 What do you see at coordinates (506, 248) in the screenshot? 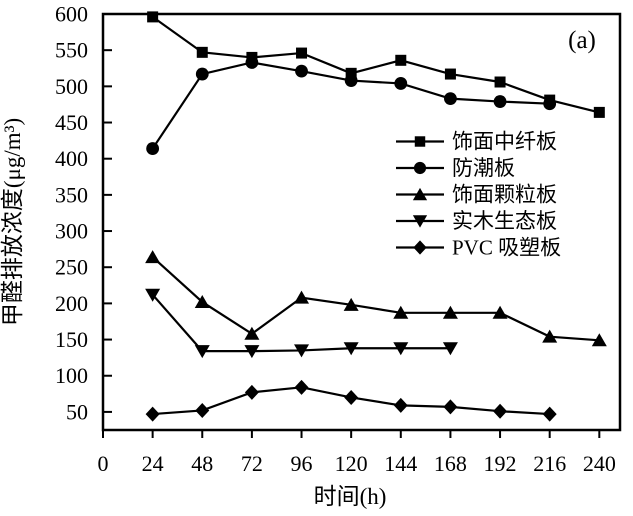
I see `legend-label: PVC 吸塑板` at bounding box center [506, 248].